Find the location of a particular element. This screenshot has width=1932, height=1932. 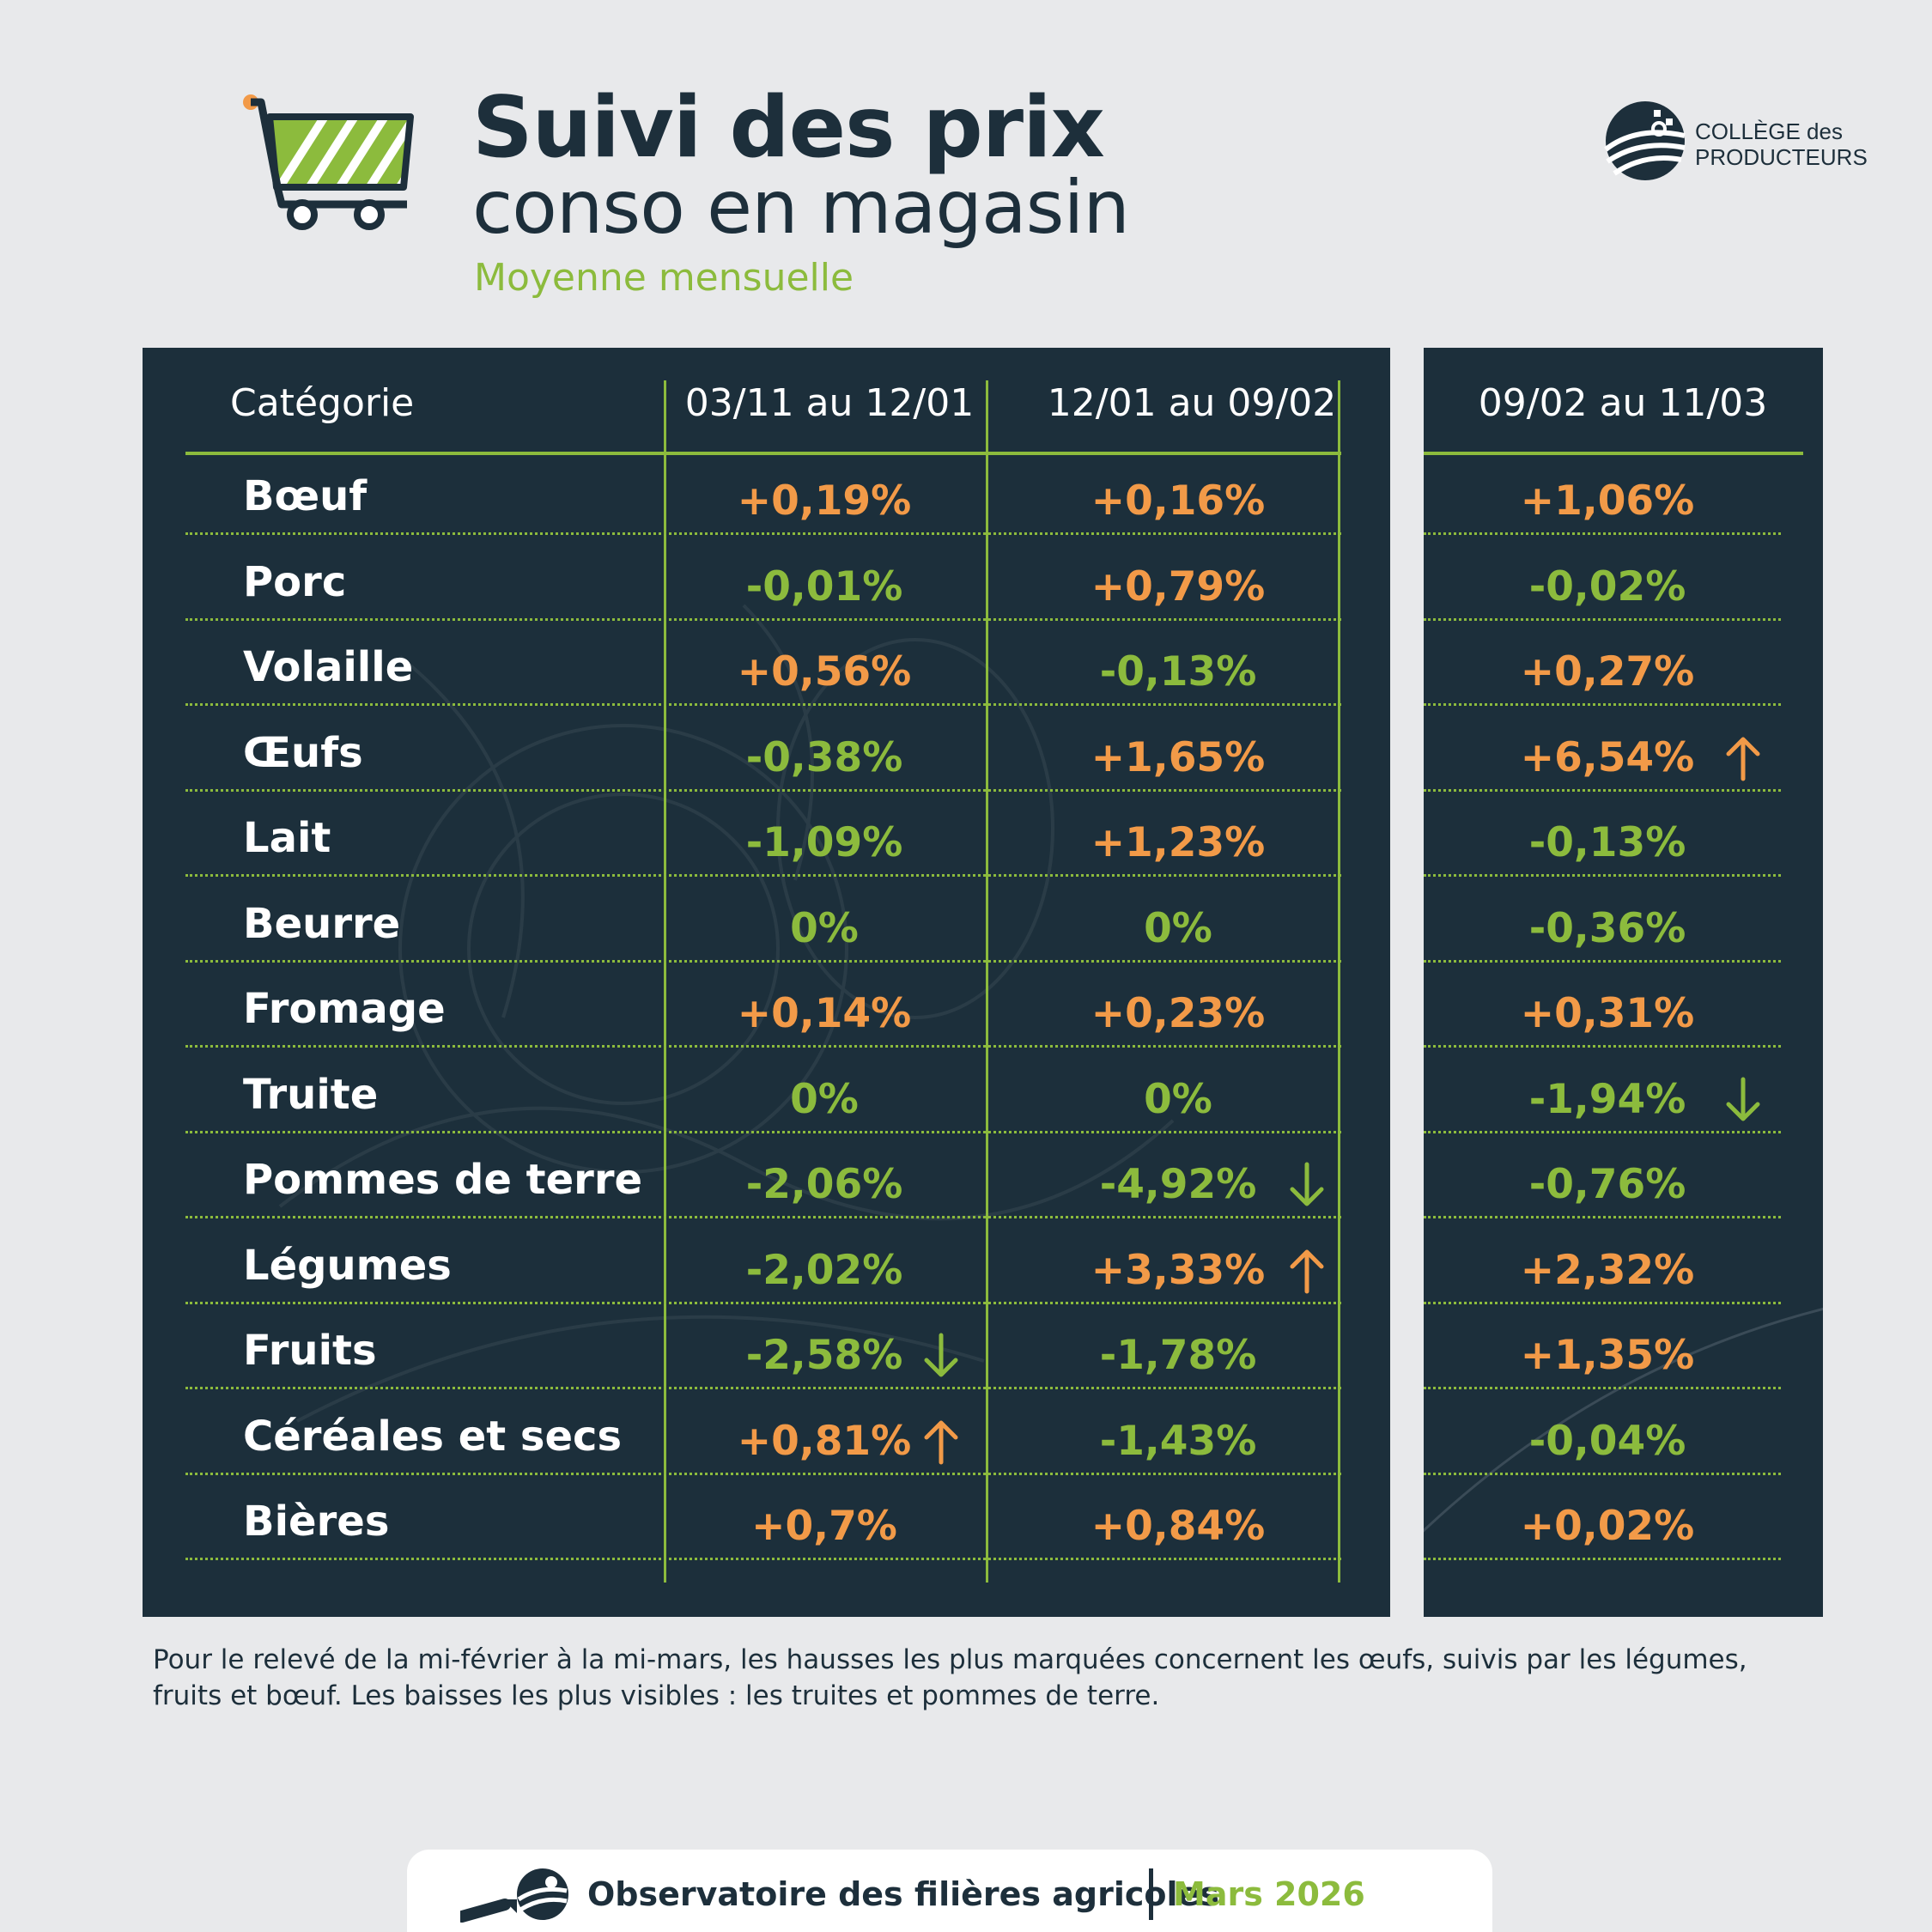

category-label: Porc is located at coordinates (295, 581).